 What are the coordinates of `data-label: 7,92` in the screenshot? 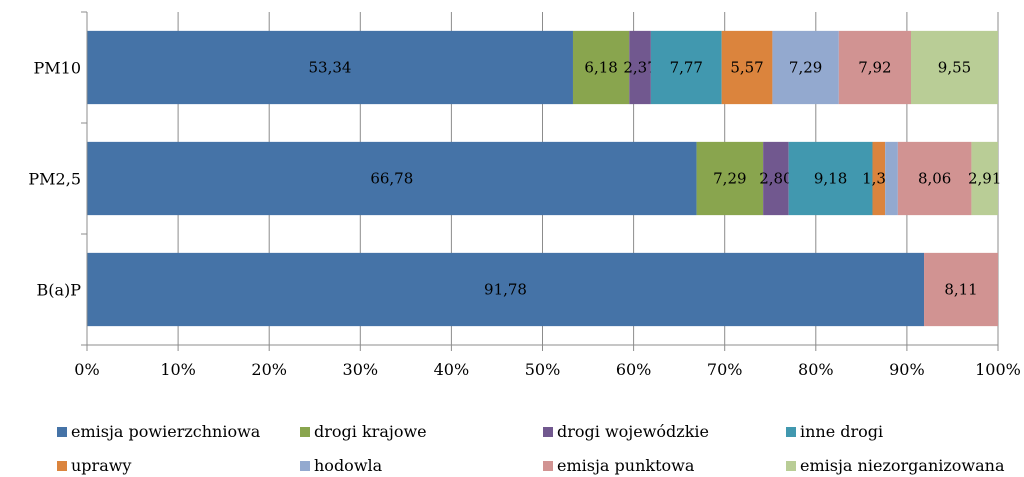 It's located at (874, 68).